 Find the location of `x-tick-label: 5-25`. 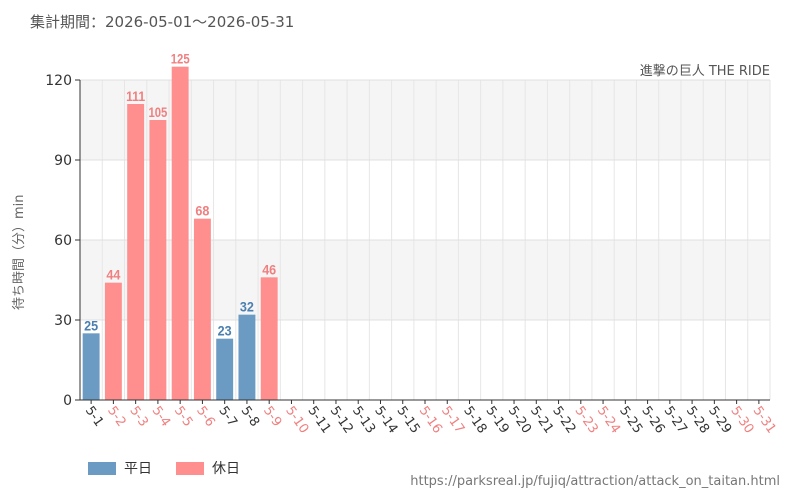

x-tick-label: 5-25 is located at coordinates (630, 420).